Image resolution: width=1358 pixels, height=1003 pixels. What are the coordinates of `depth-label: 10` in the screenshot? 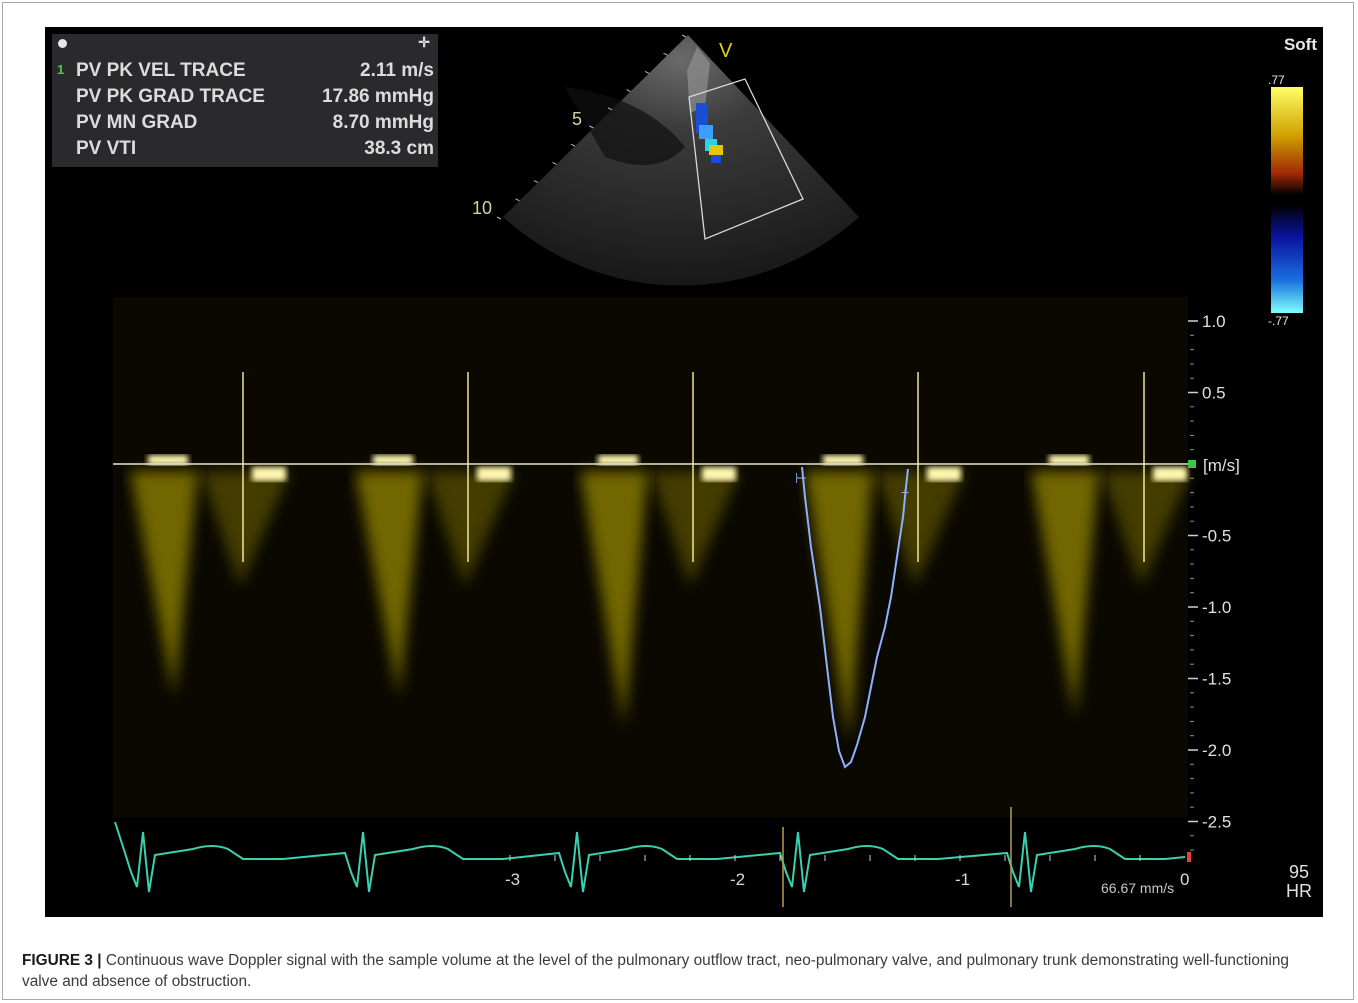 It's located at (482, 208).